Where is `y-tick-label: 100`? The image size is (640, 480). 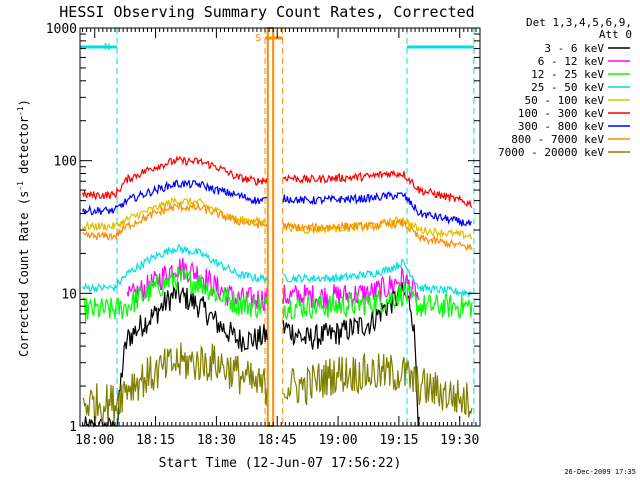 y-tick-label: 100 is located at coordinates (65, 162).